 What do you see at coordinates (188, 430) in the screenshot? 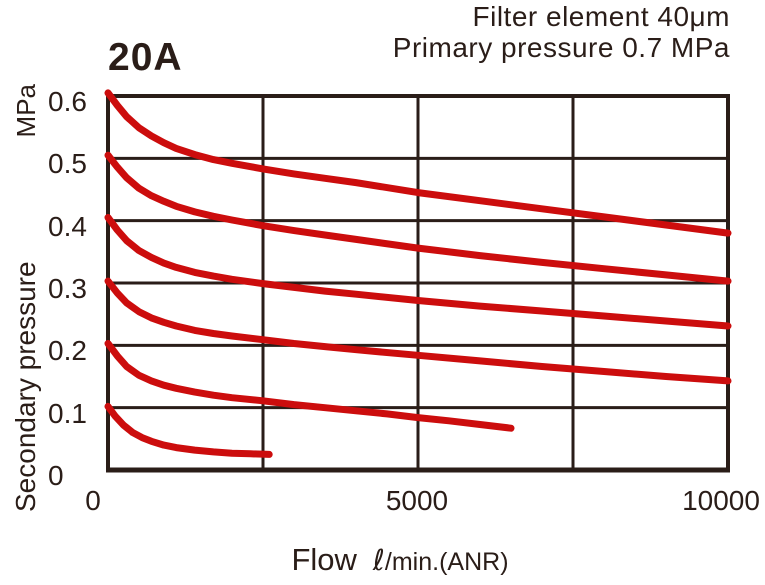
I see `curve-set-0.1-MPa` at bounding box center [188, 430].